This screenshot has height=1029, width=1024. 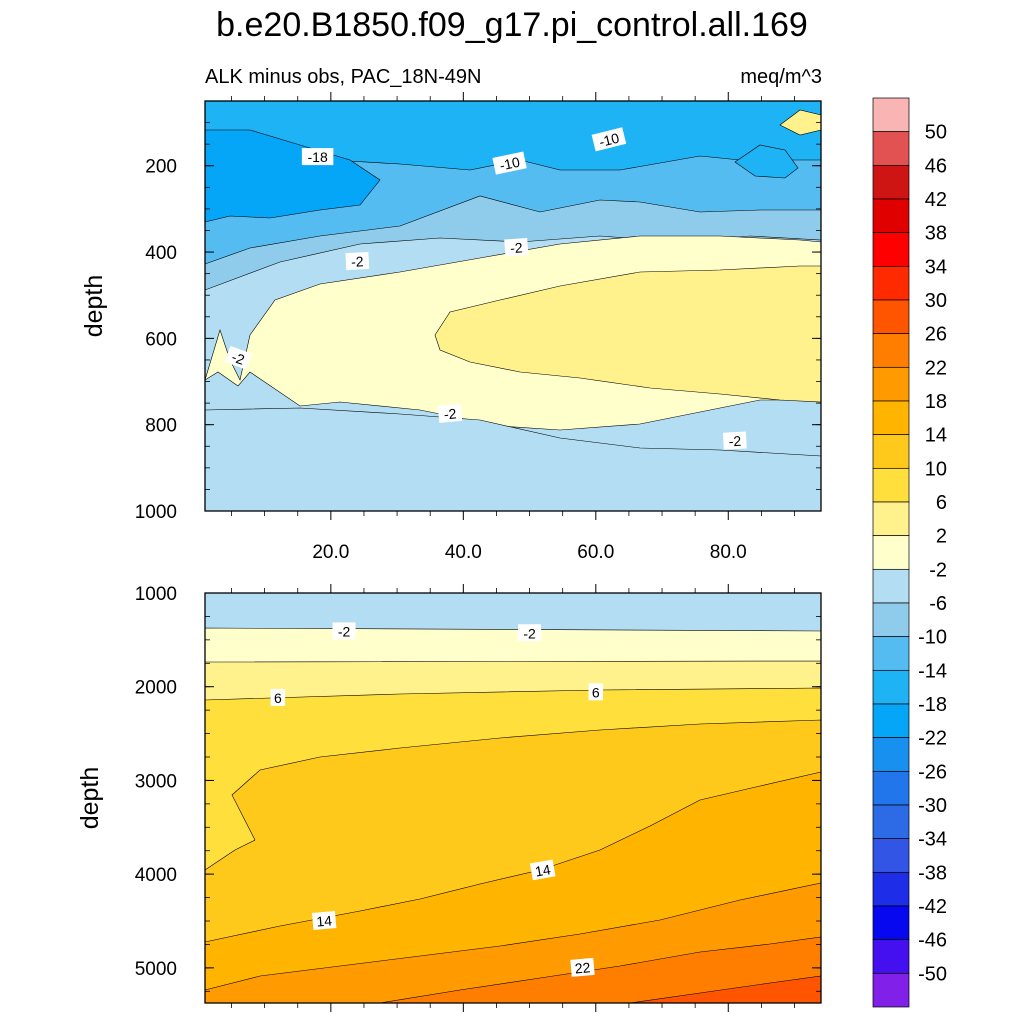 I want to click on colorbar-label: -42, so click(x=932, y=907).